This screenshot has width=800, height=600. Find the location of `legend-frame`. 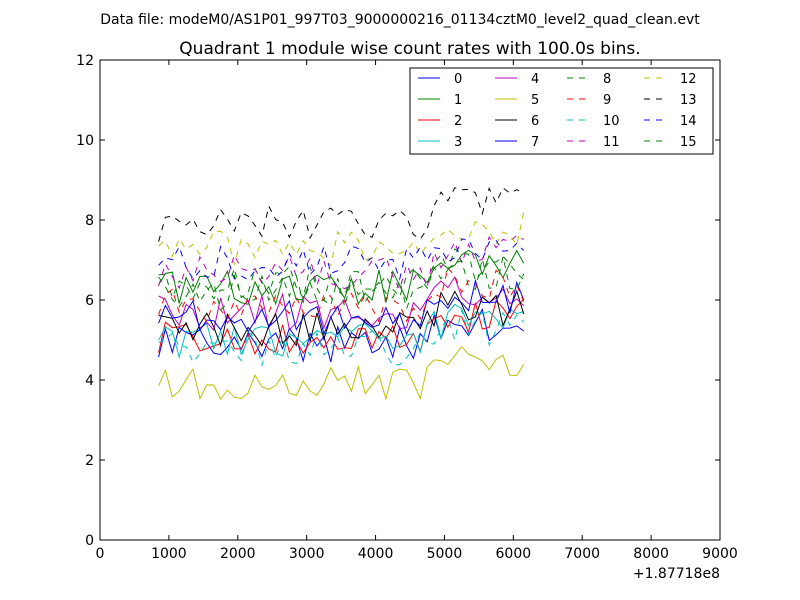

legend-frame is located at coordinates (561, 111).